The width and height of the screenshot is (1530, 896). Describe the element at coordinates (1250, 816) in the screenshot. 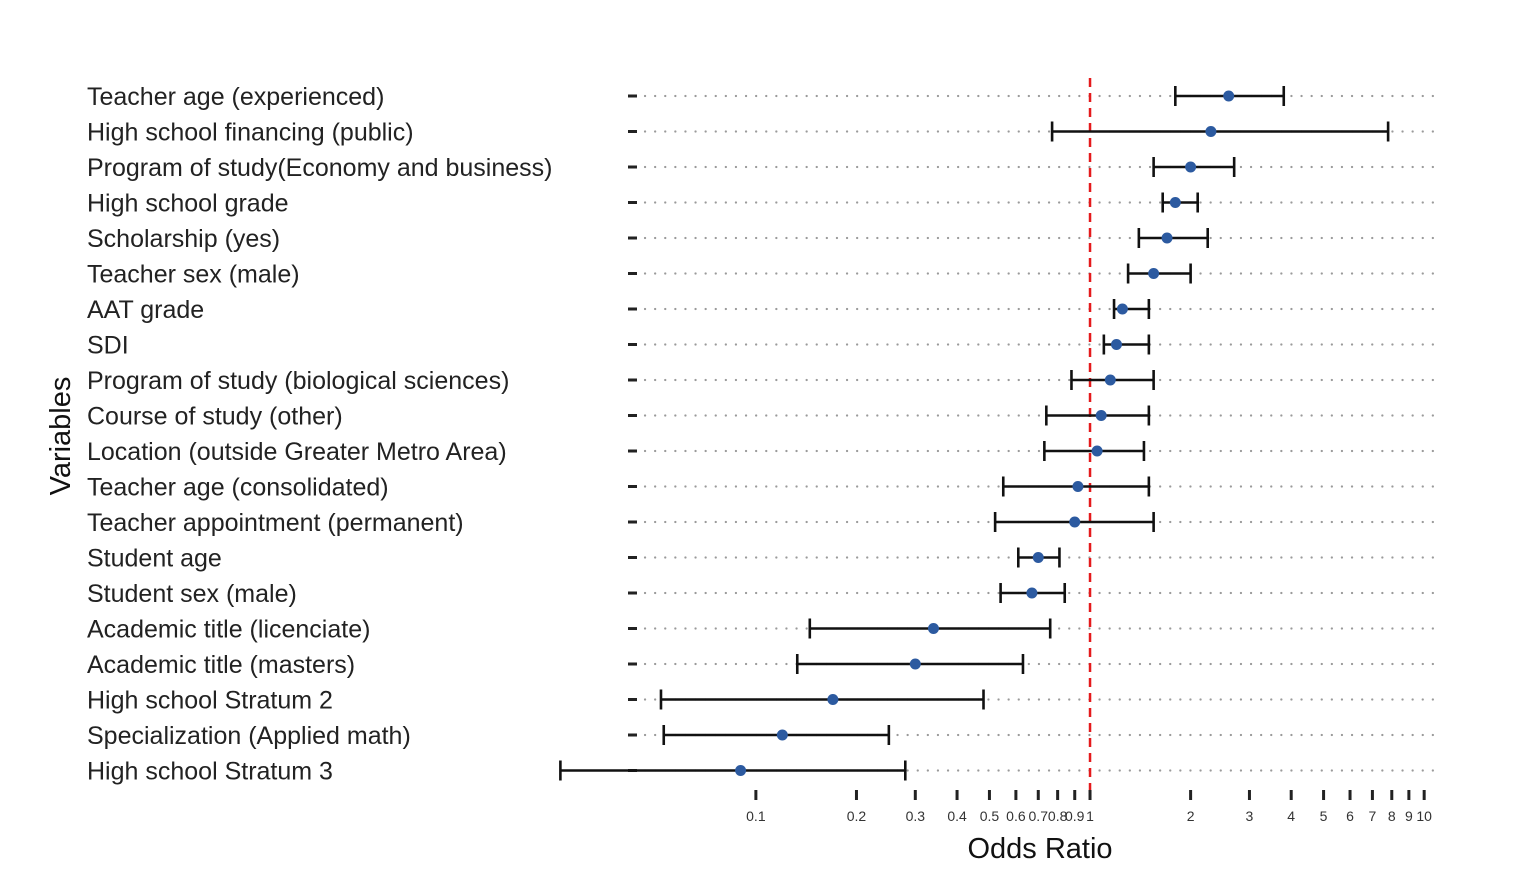

I see `x-tick-label: 3` at that location.